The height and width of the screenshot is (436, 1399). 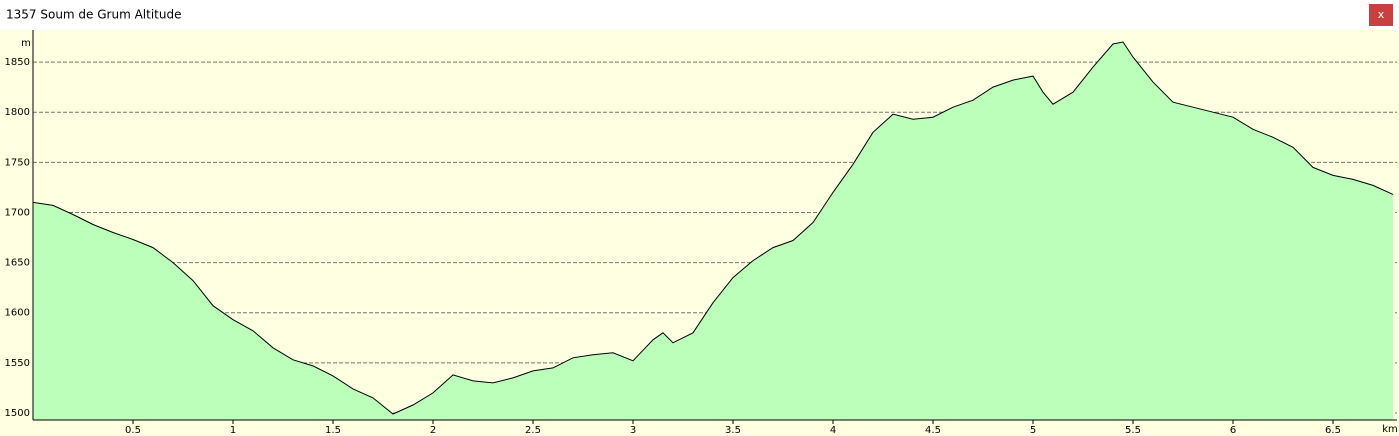 I want to click on y-tick-label: 1650, so click(x=17, y=263).